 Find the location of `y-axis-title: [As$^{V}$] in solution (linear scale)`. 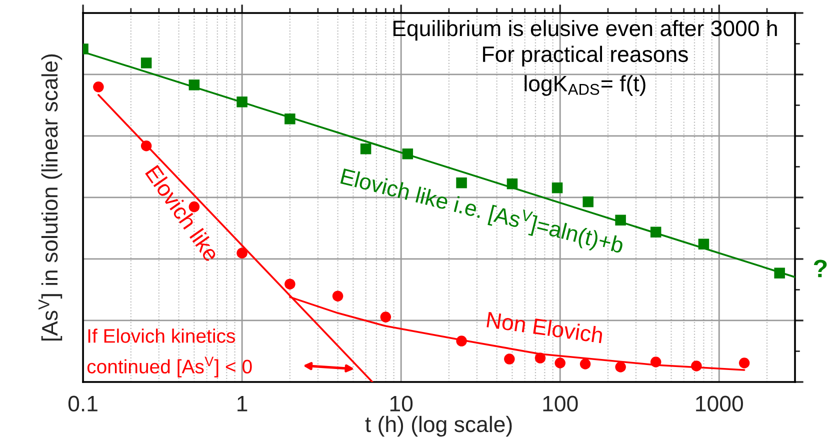

y-axis-title: [As$^{V}$] in solution (linear scale) is located at coordinates (50, 197).